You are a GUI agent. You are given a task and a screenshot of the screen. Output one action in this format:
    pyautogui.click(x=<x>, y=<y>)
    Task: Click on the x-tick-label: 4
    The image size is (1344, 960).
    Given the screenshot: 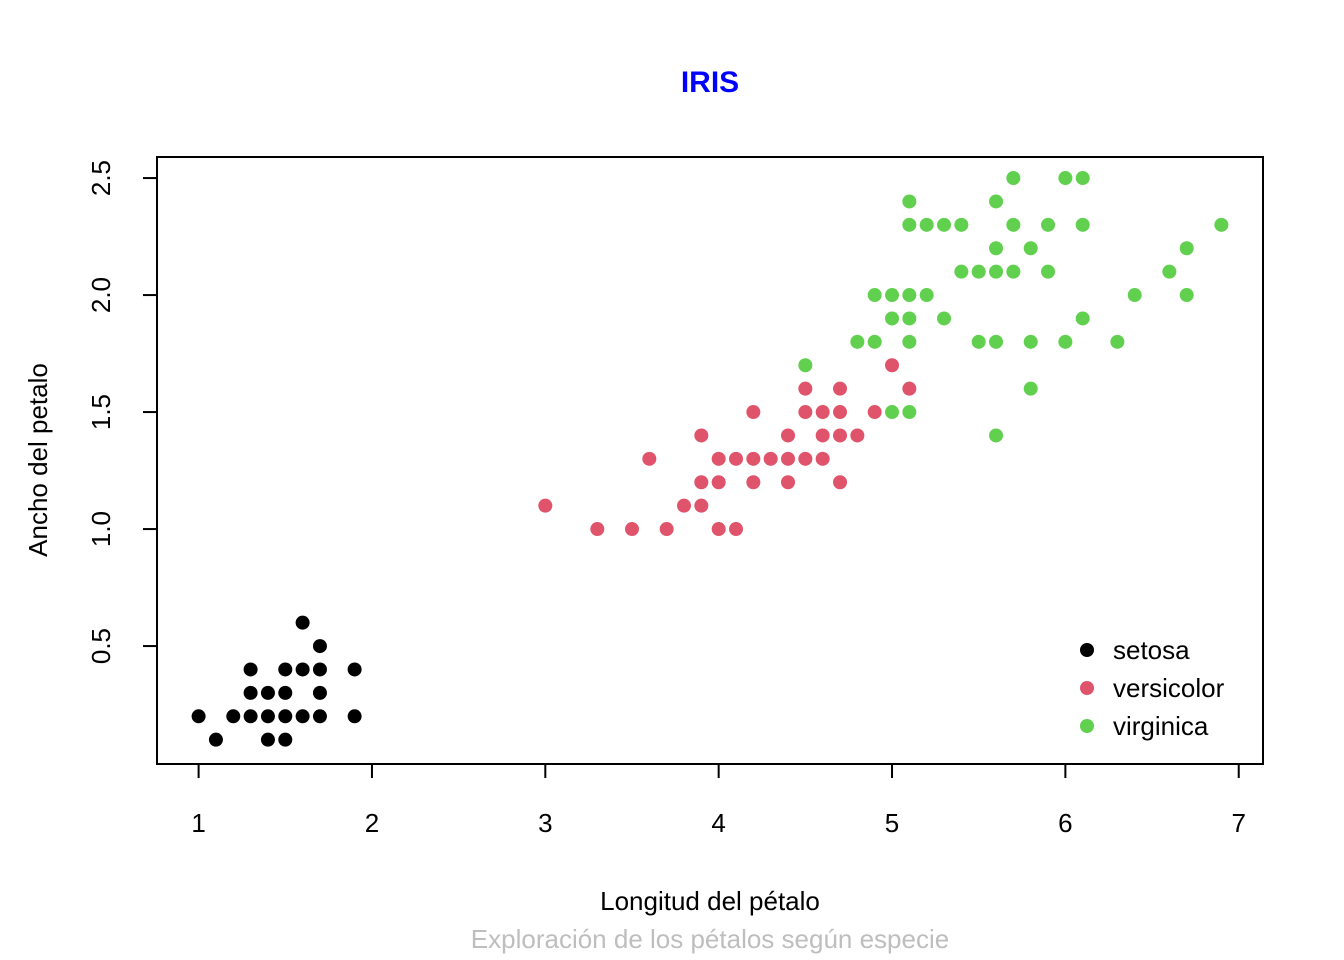 What is the action you would take?
    pyautogui.click(x=718, y=823)
    